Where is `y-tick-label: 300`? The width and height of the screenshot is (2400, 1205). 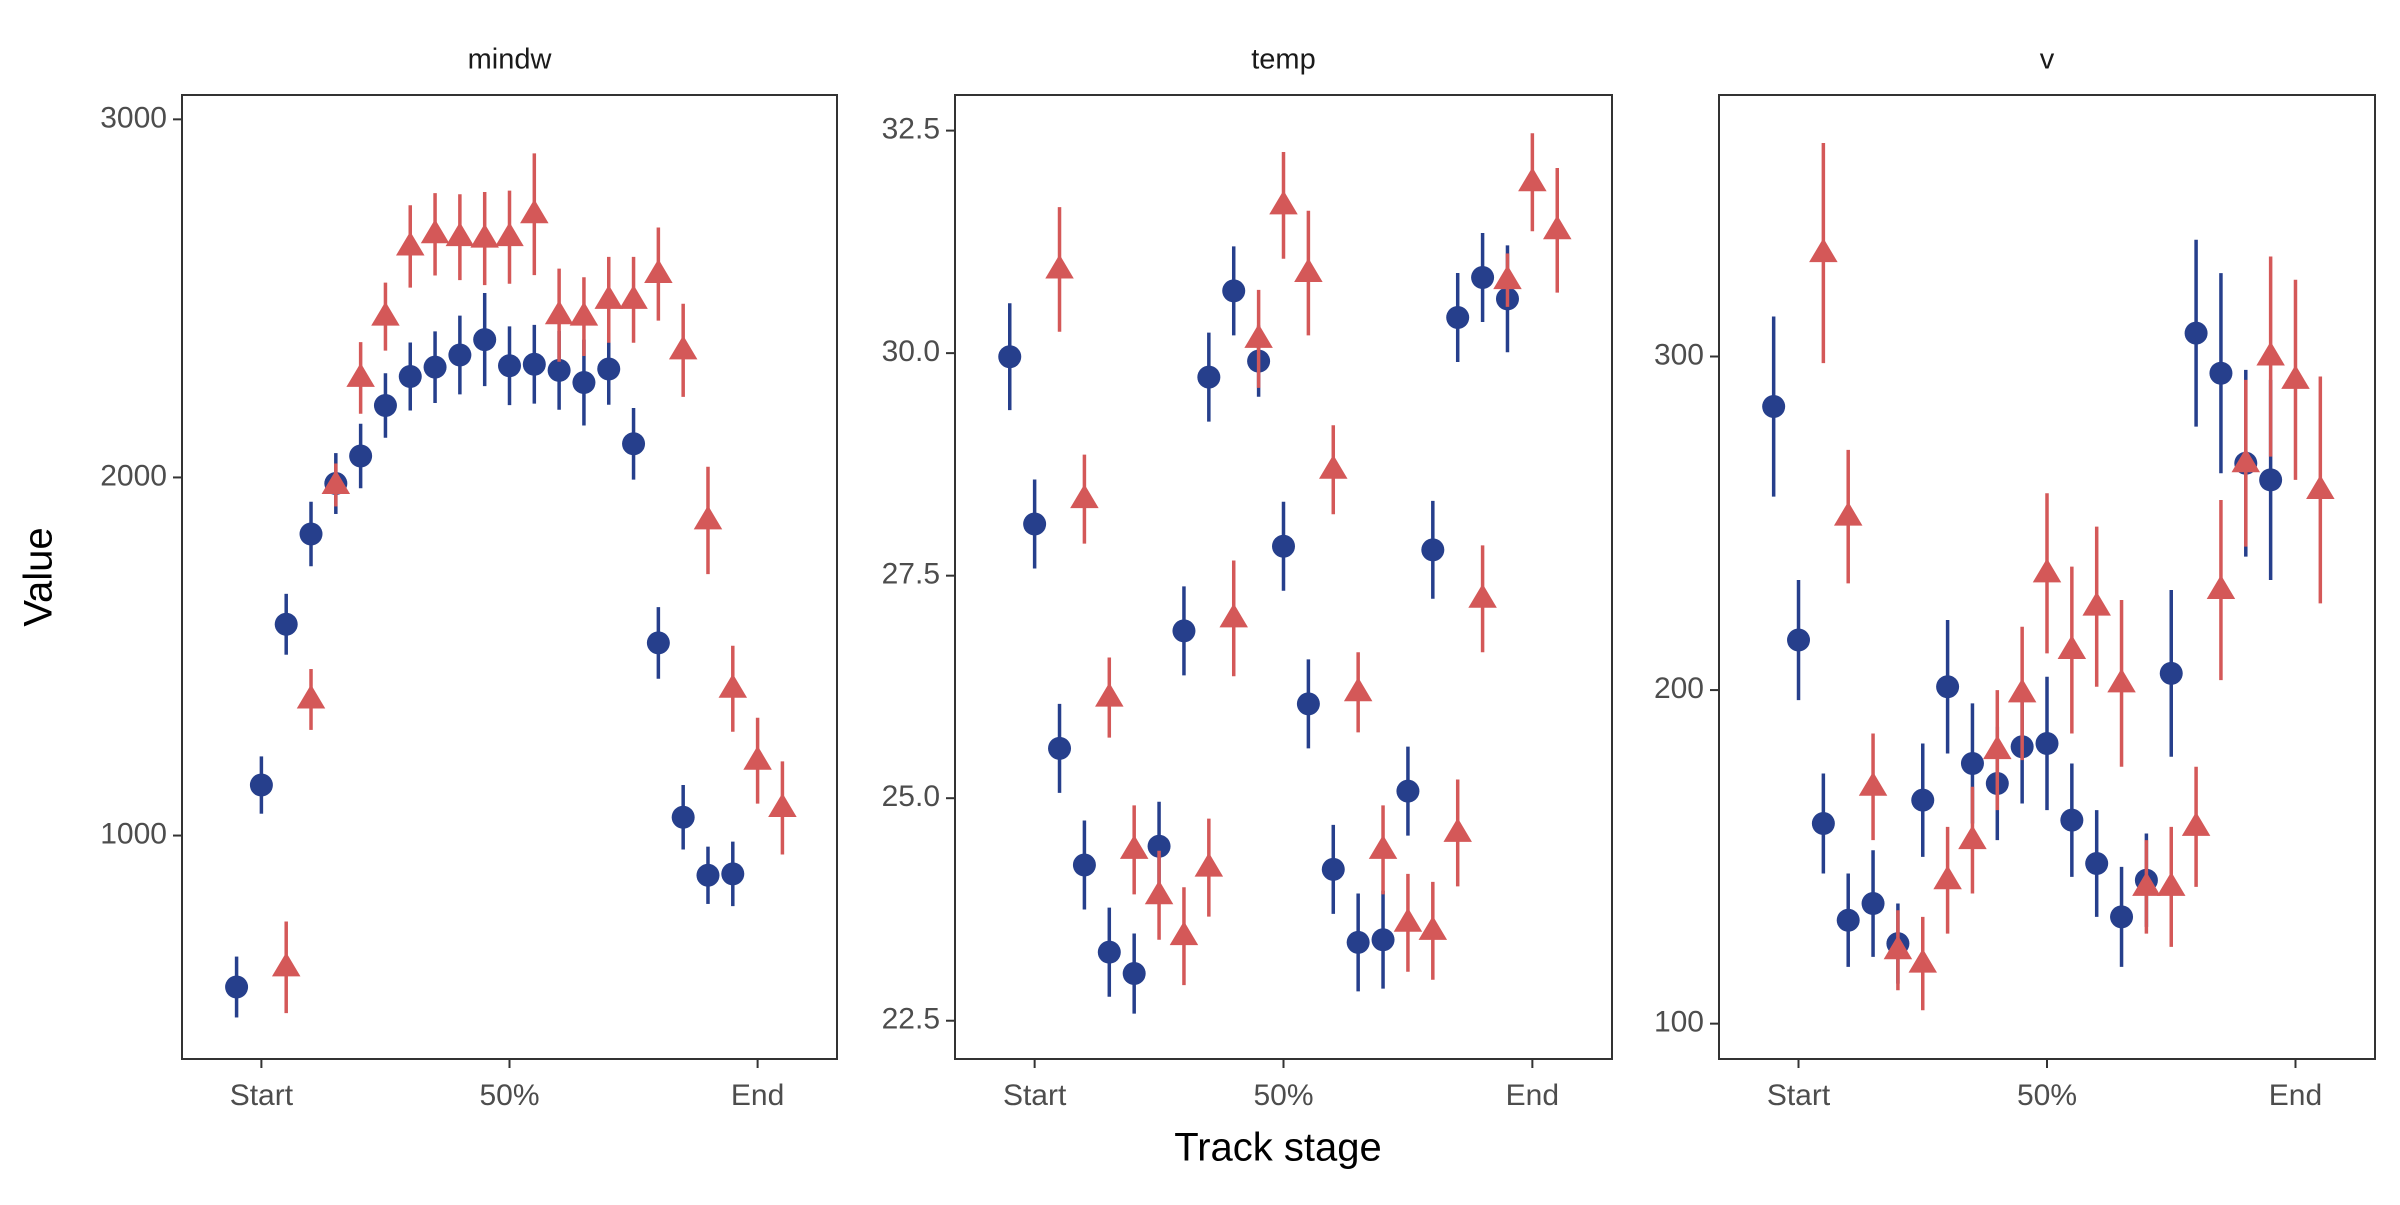 y-tick-label: 300 is located at coordinates (1679, 354).